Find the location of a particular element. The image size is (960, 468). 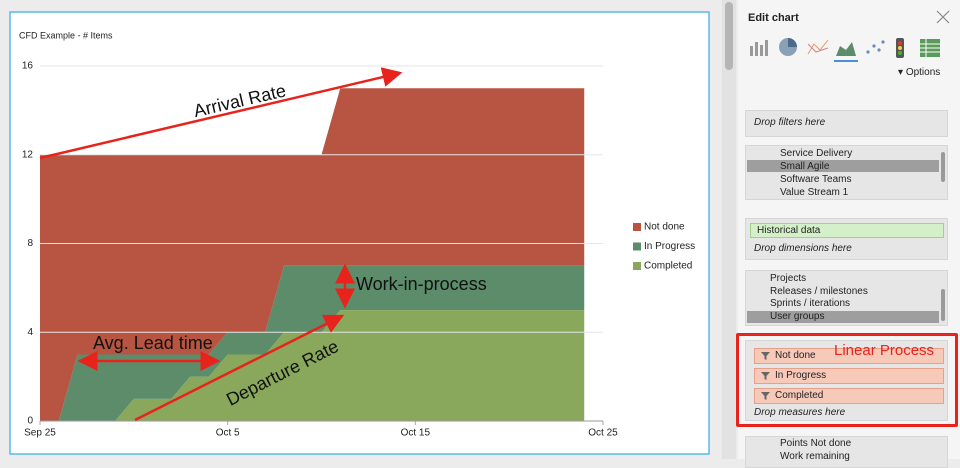

y-tick-label: 8 is located at coordinates (30, 243).